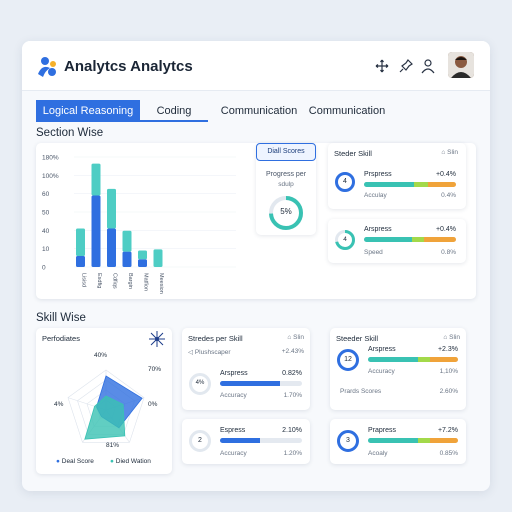  I want to click on radar-label-top: 40%, so click(101, 355).